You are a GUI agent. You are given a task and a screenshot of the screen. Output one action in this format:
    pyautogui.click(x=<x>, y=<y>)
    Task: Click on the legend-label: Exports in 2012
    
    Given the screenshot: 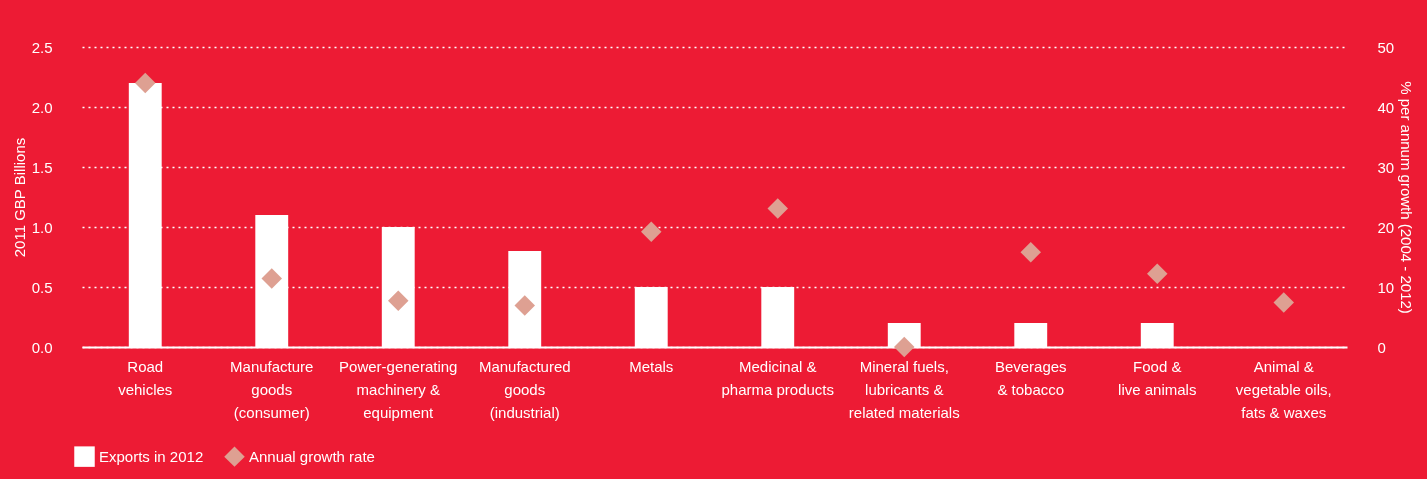 What is the action you would take?
    pyautogui.click(x=151, y=456)
    